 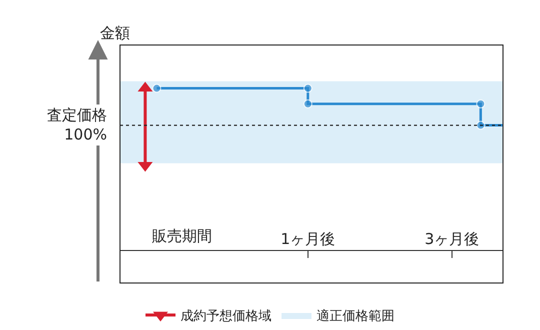 I want to click on legend-label: 適正価格範囲, so click(x=355, y=316).